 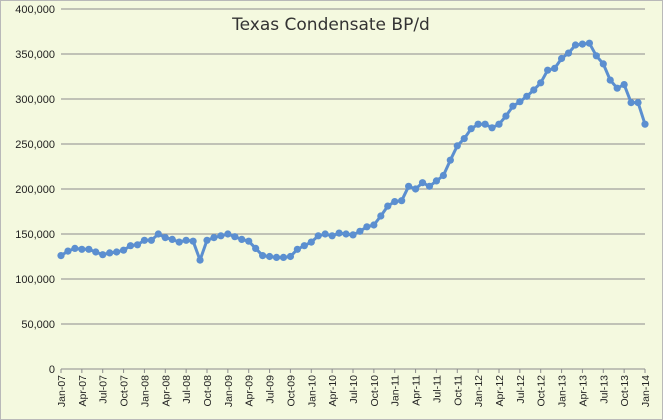 What do you see at coordinates (35, 55) in the screenshot?
I see `y-tick-label: 350,000` at bounding box center [35, 55].